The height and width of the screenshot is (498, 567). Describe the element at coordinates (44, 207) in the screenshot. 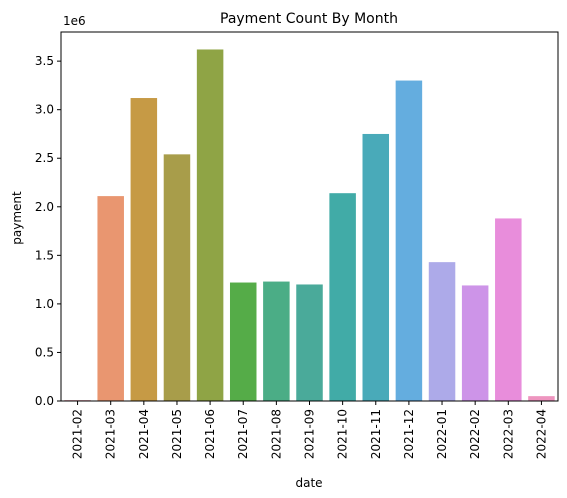

I see `y-tick-label: 2.0` at that location.